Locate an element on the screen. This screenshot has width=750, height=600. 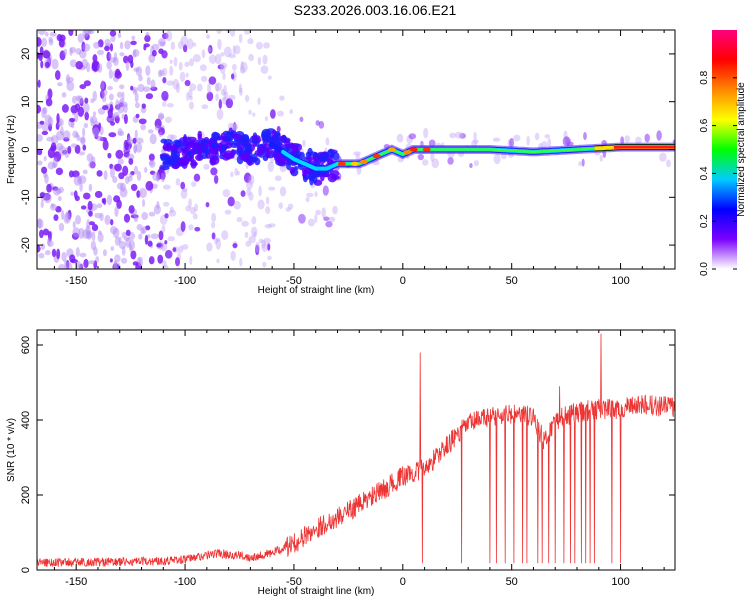
figure-title: S233.2026.003.16.06.E21 is located at coordinates (375, 10).